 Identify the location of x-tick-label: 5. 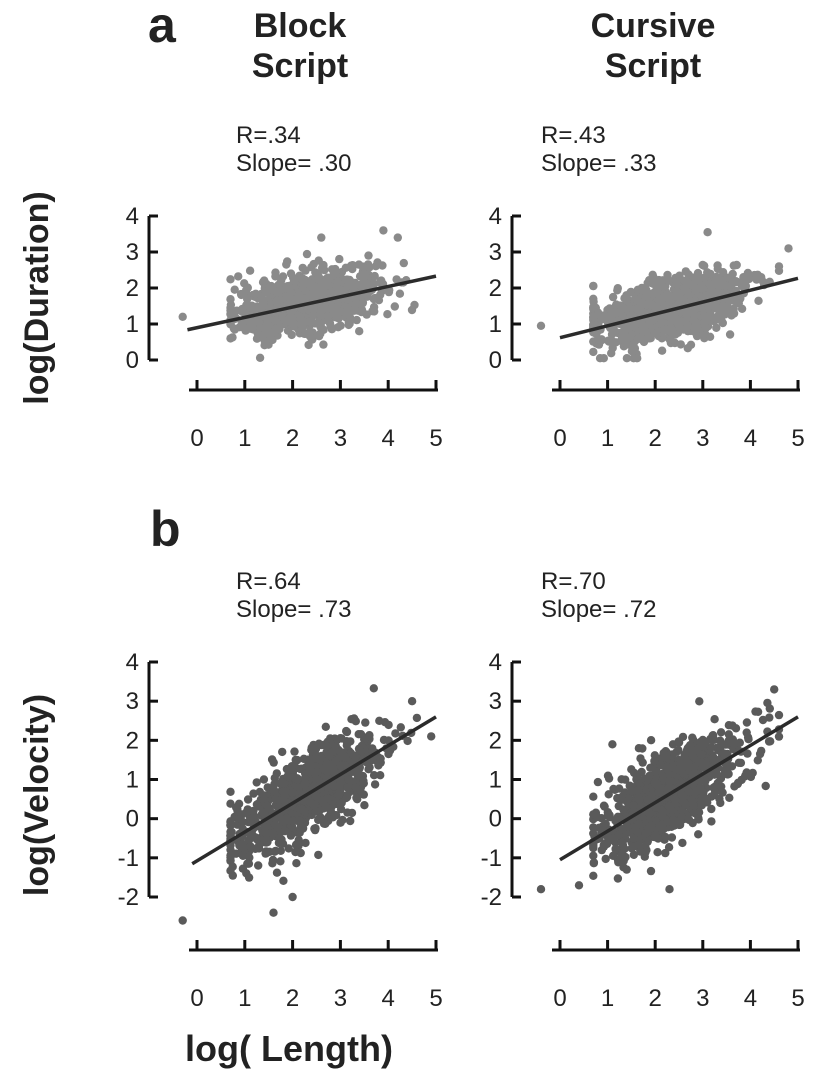
(435, 998).